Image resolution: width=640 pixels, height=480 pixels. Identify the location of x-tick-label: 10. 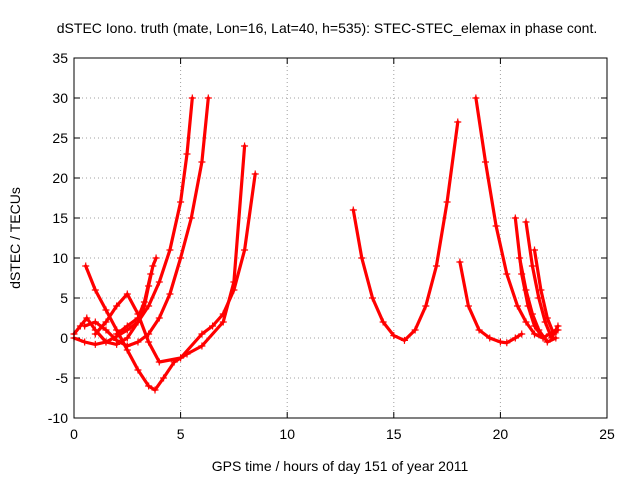
(287, 434).